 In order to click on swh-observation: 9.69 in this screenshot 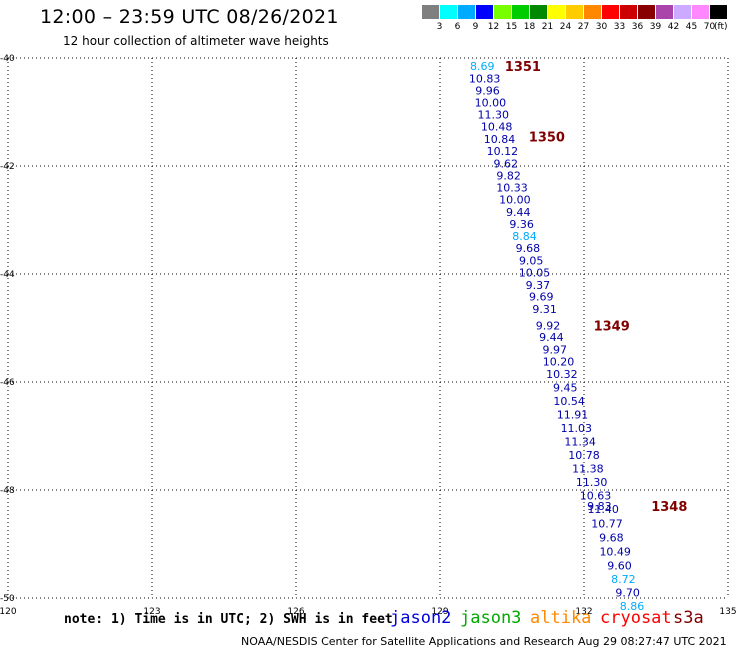, I will do `click(541, 297)`.